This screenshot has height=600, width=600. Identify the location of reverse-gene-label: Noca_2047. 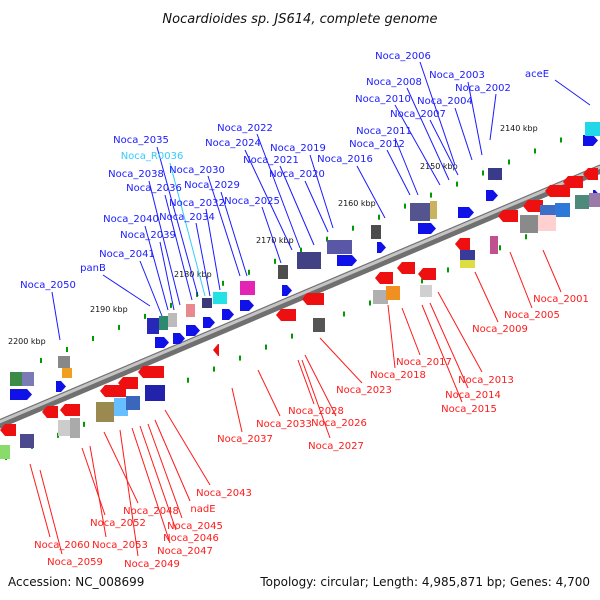
(185, 551).